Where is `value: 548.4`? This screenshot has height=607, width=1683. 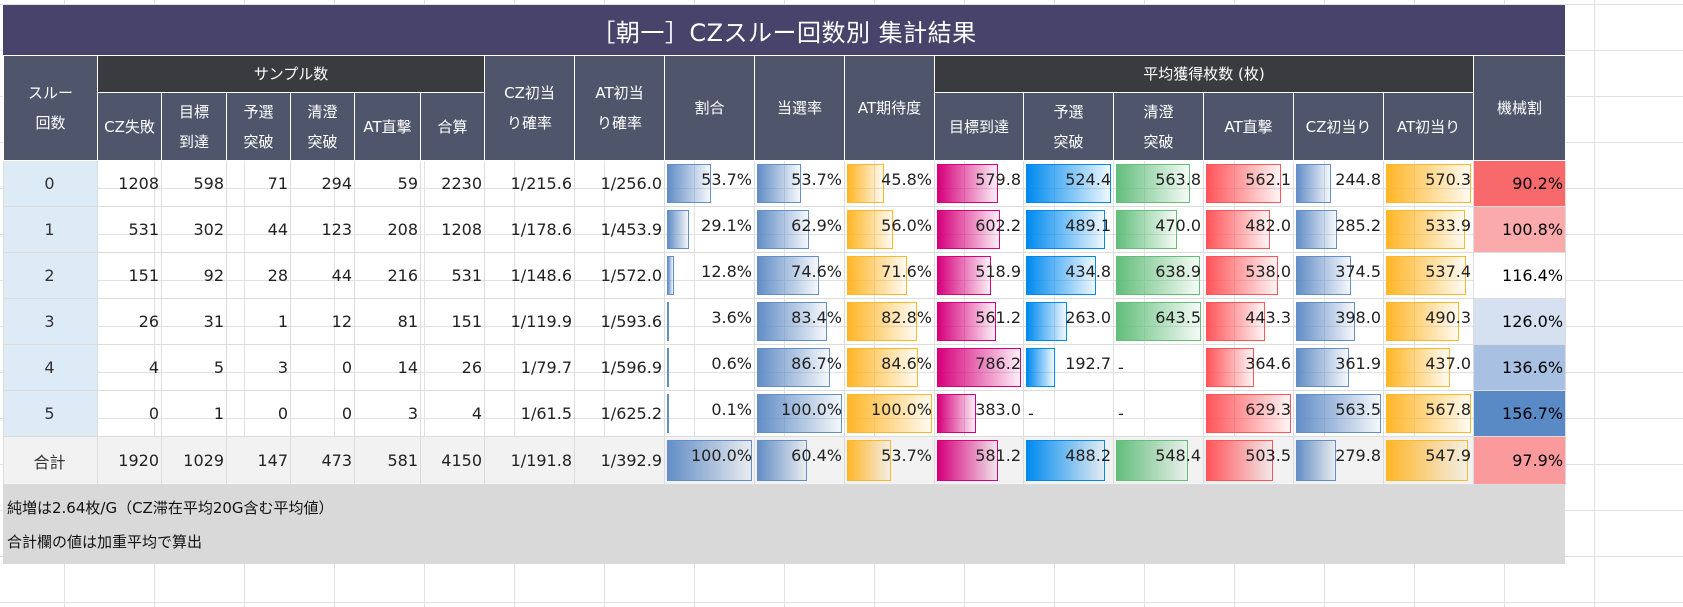
value: 548.4 is located at coordinates (1178, 455).